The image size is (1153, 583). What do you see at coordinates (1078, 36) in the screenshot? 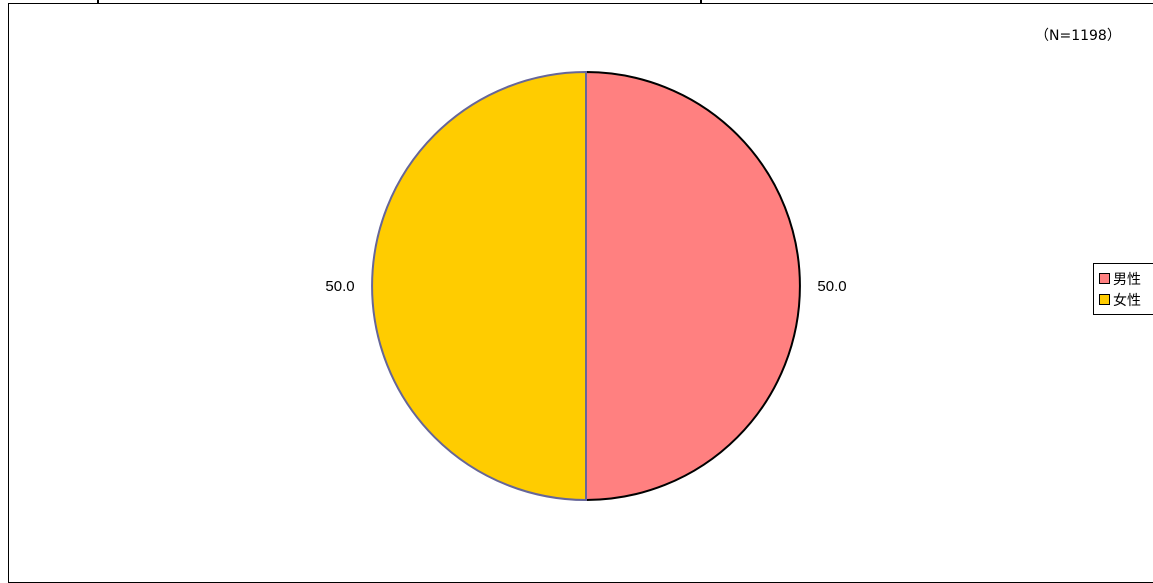
I see `sample-size-note: （N=1198）` at bounding box center [1078, 36].